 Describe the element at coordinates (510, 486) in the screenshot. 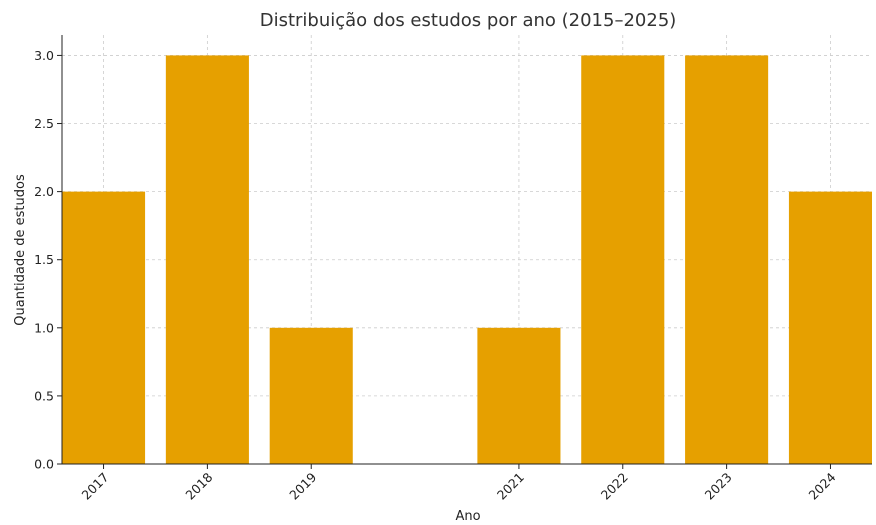

I see `x-tick-label: 2021` at that location.